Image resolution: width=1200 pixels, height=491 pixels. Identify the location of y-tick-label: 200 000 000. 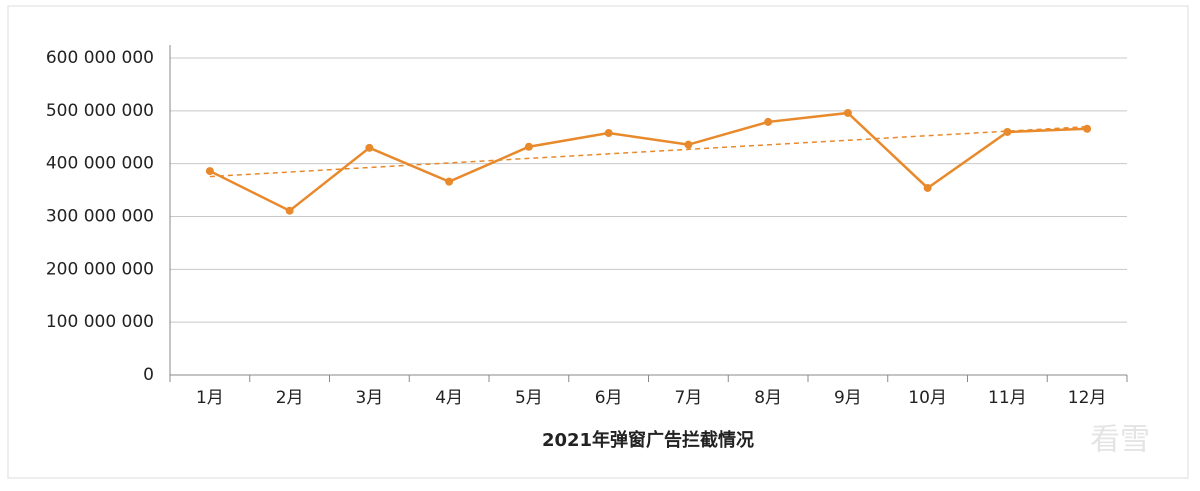
(100, 269).